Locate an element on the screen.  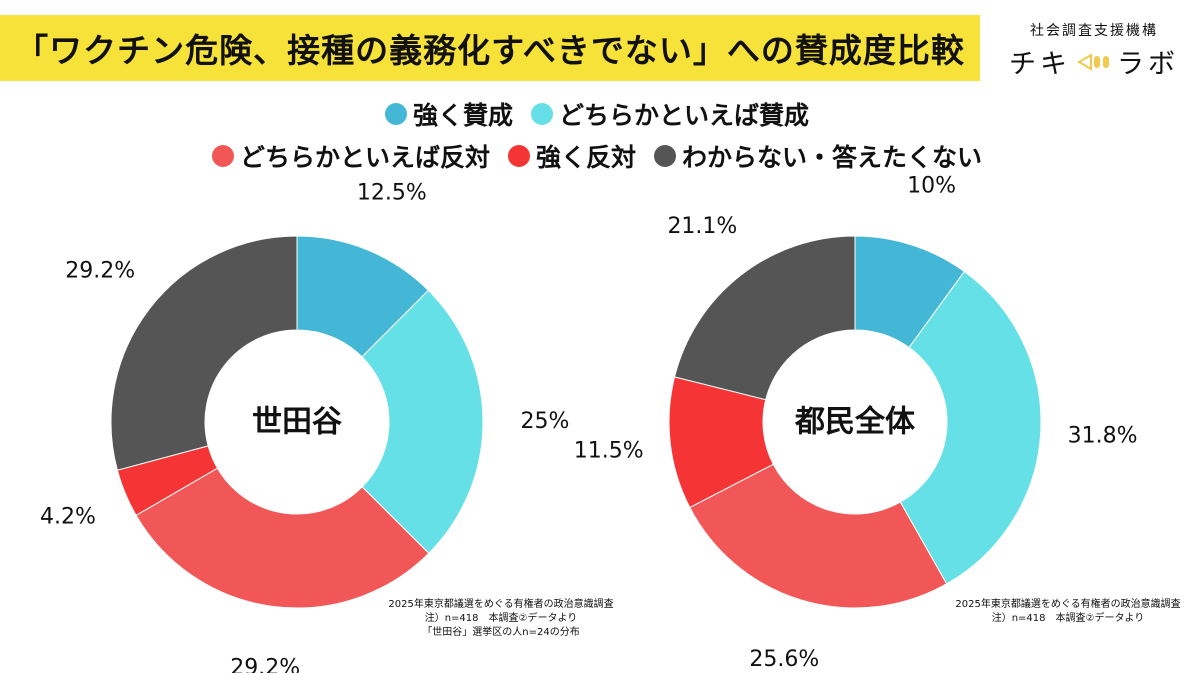
slice-value-label: 25.6% is located at coordinates (784, 659).